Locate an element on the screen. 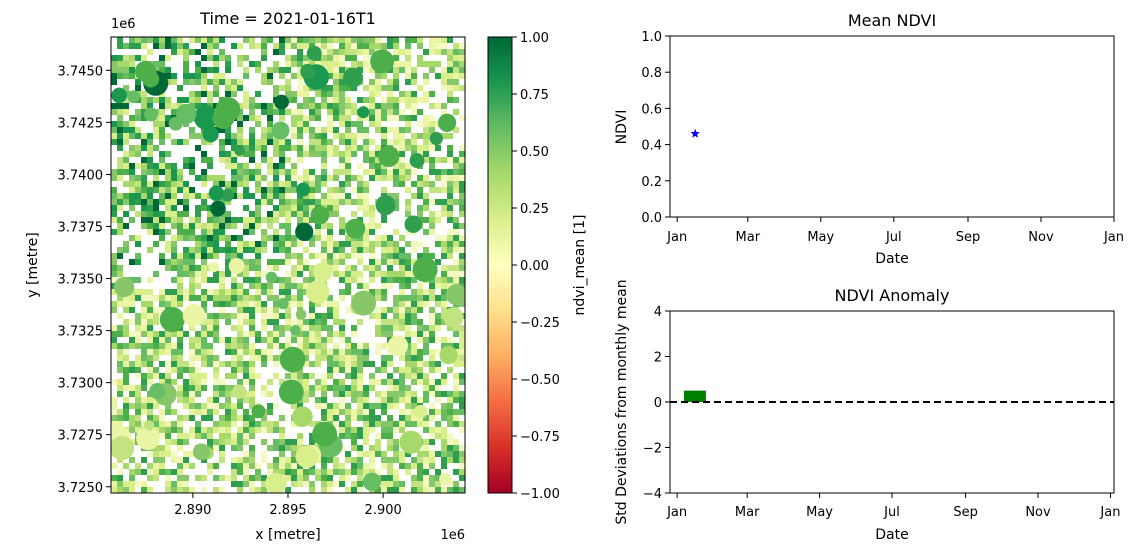  mean-ndvi-y-tick-label: 0.4 is located at coordinates (651, 146).